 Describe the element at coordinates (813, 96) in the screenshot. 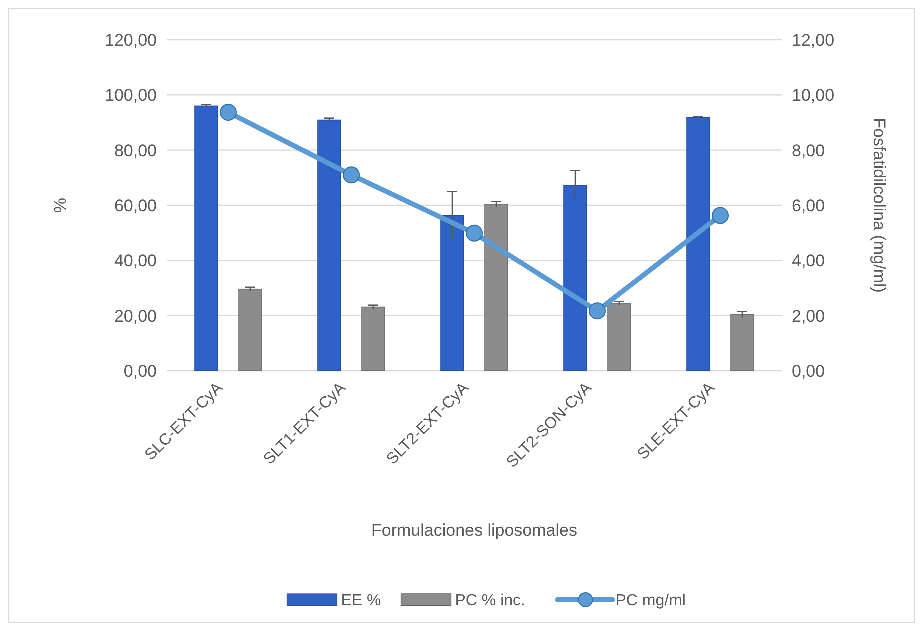

I see `y2-tick-label: 10,00` at that location.